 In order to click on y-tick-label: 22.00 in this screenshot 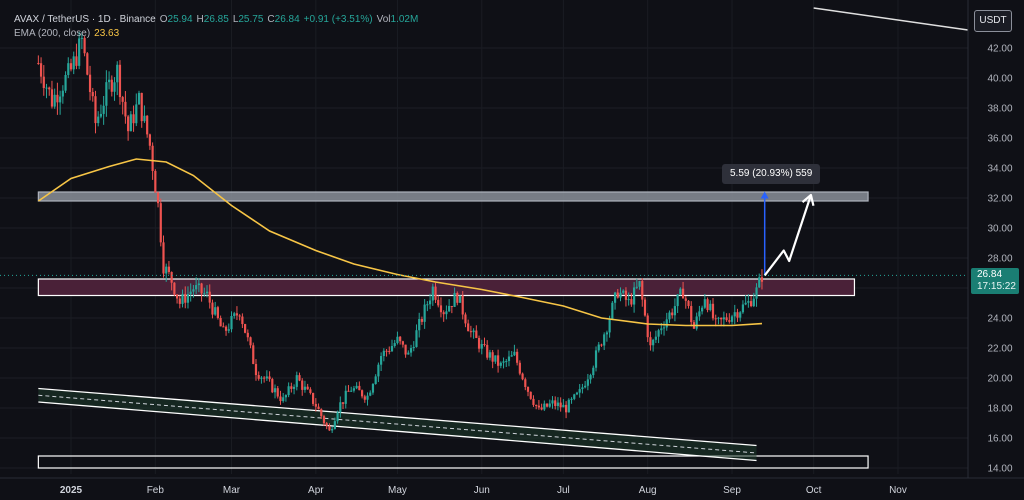, I will do `click(999, 349)`.